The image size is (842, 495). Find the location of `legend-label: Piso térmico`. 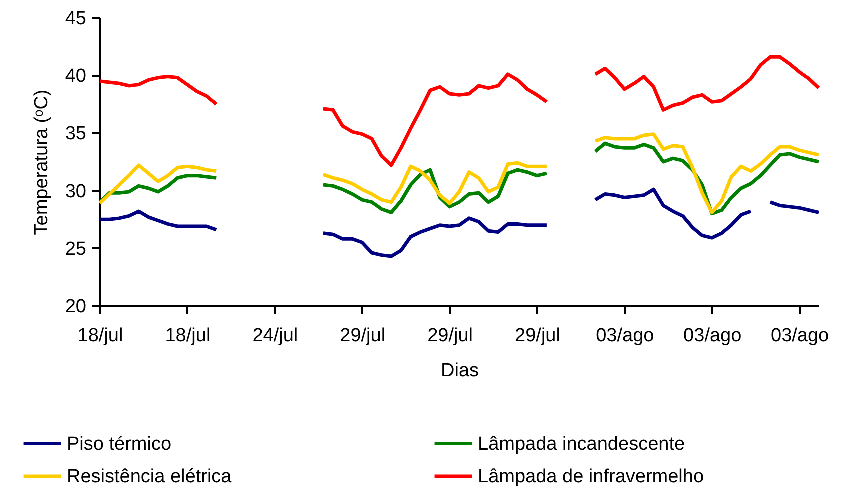

legend-label: Piso térmico is located at coordinates (119, 444).